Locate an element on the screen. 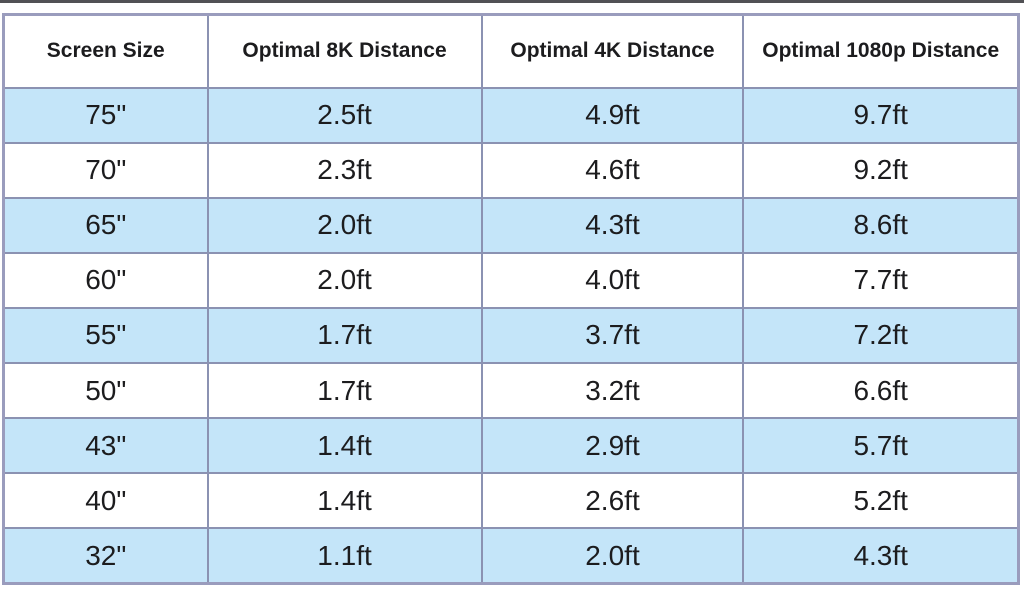 The height and width of the screenshot is (605, 1024). table-row: 65" 2.0ft 4.3ft 8.6ft is located at coordinates (511, 225).